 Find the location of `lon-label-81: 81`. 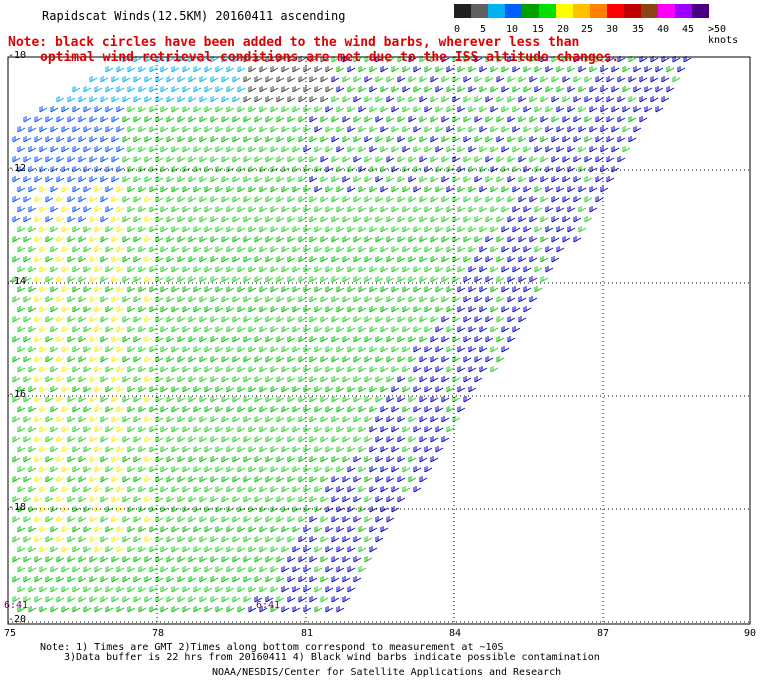

lon-label-81: 81 is located at coordinates (307, 633).